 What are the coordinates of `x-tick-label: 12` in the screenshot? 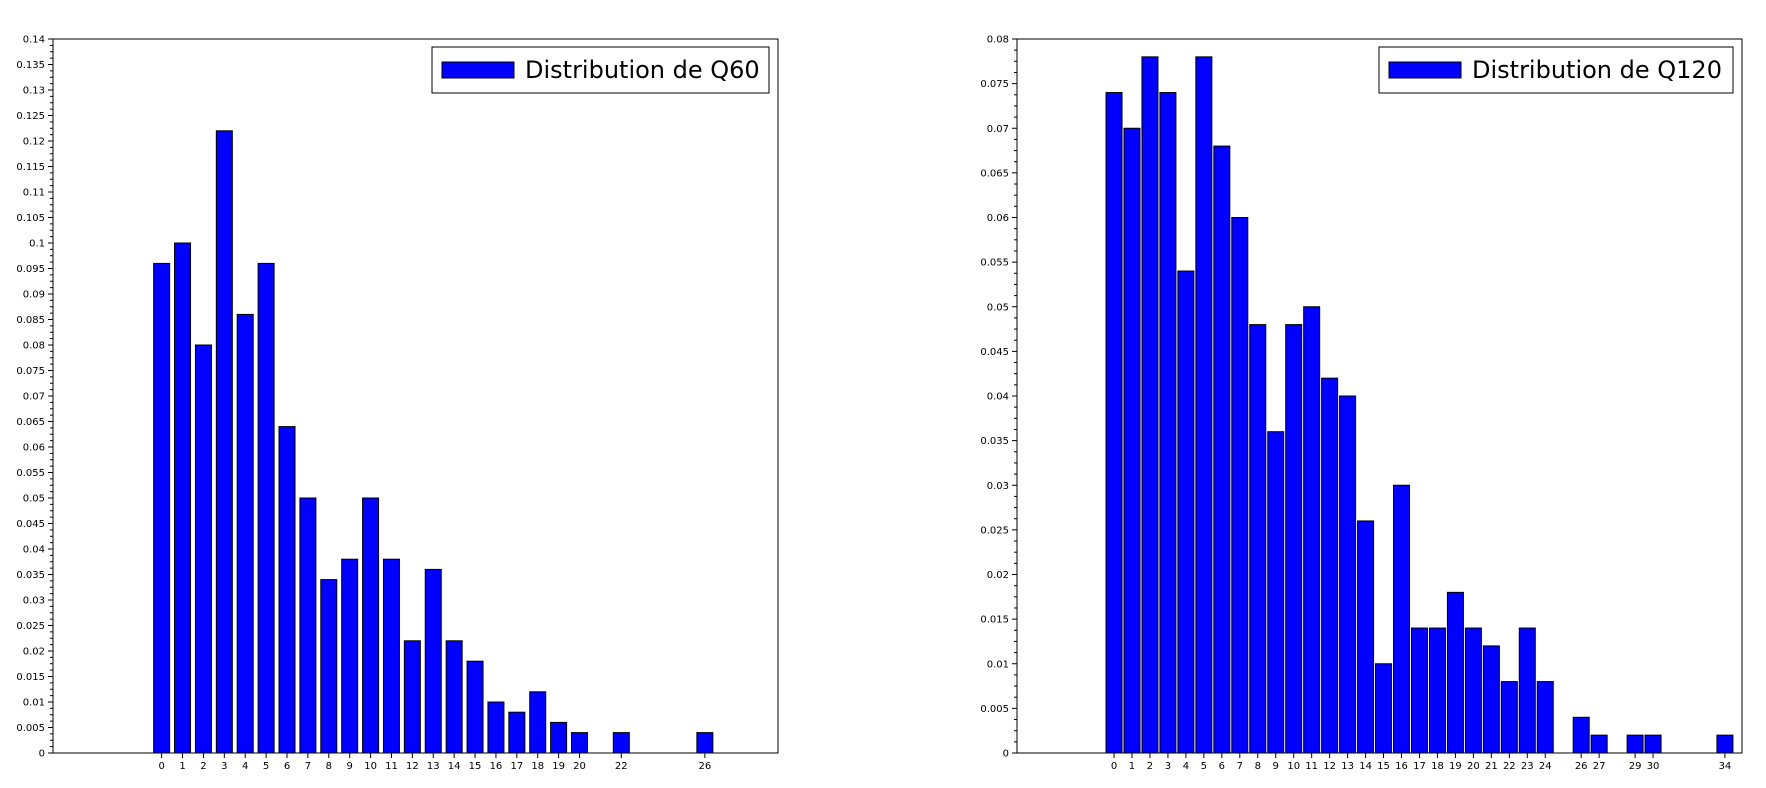 It's located at (1329, 766).